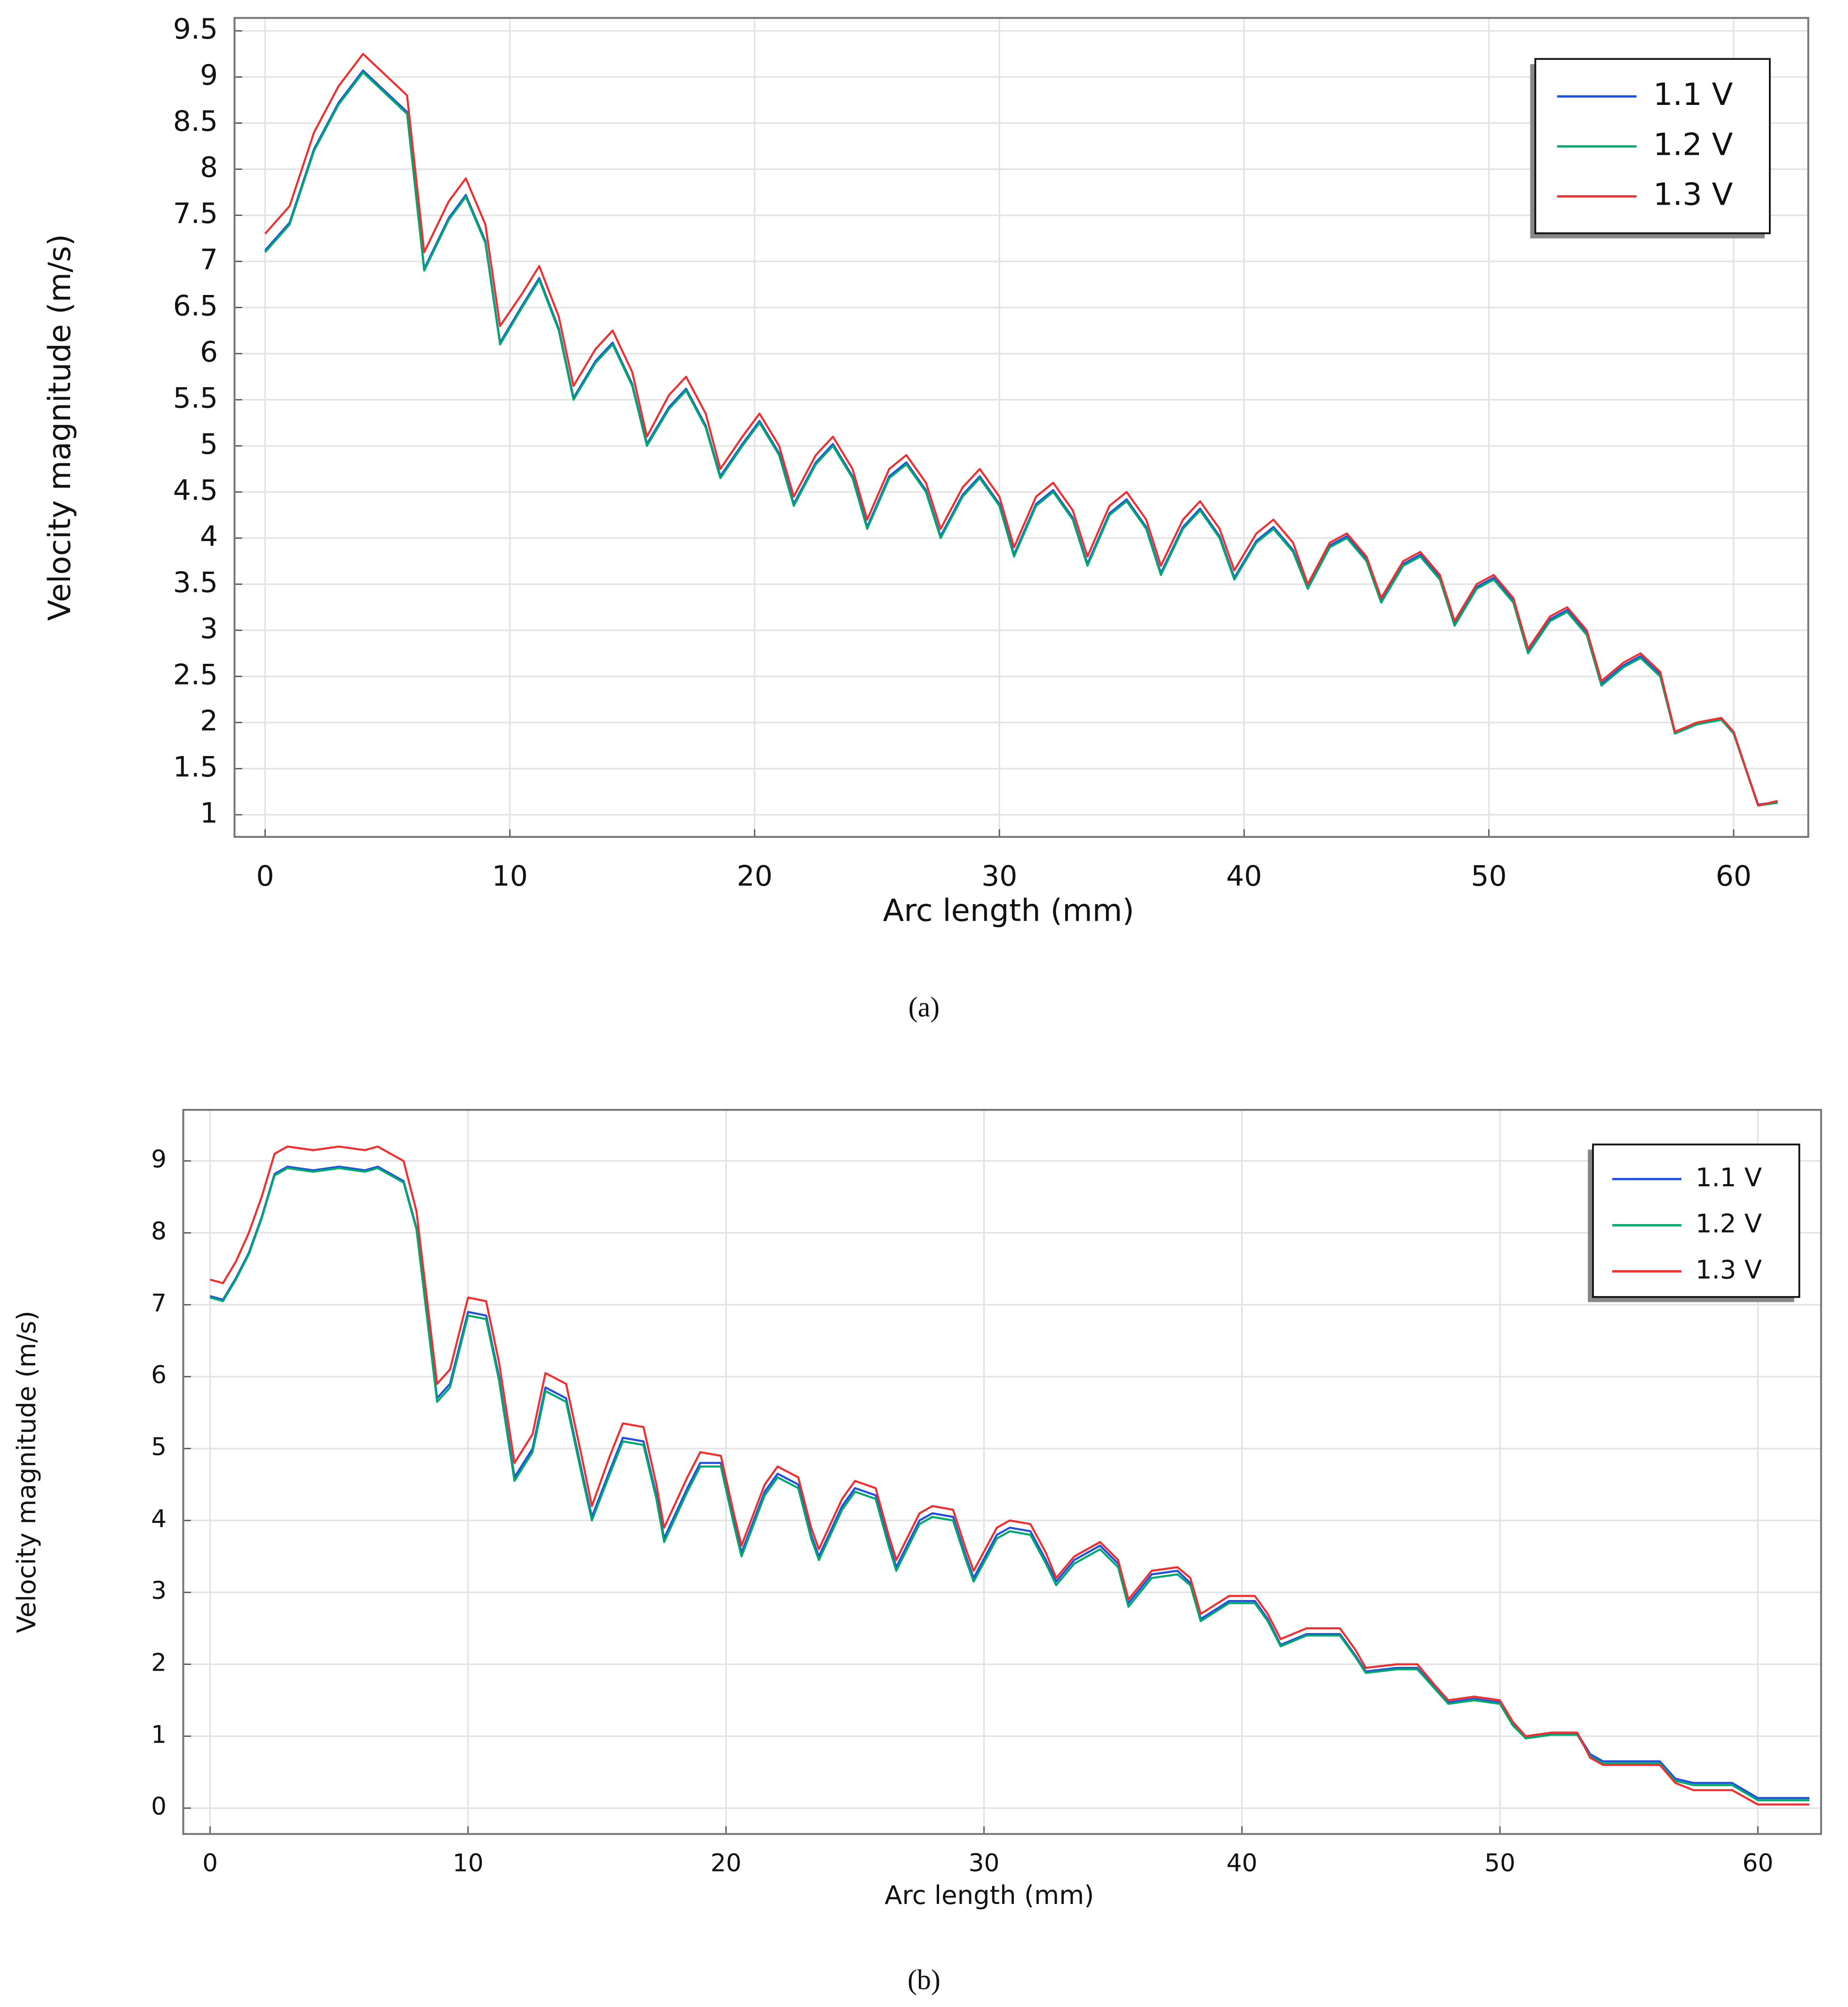 The image size is (1848, 2007). What do you see at coordinates (159, 1806) in the screenshot?
I see `y-tick-label: 0` at bounding box center [159, 1806].